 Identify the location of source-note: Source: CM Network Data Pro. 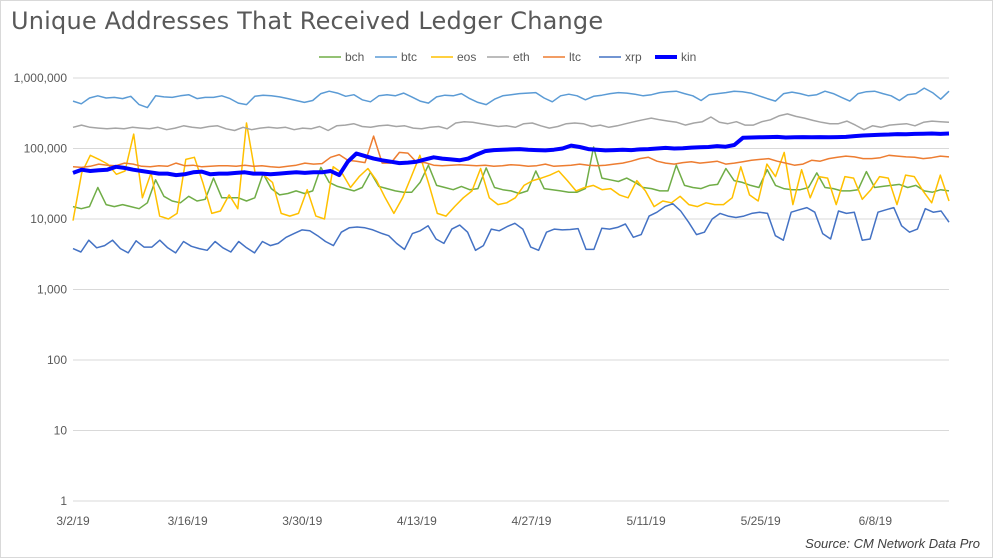
(892, 543).